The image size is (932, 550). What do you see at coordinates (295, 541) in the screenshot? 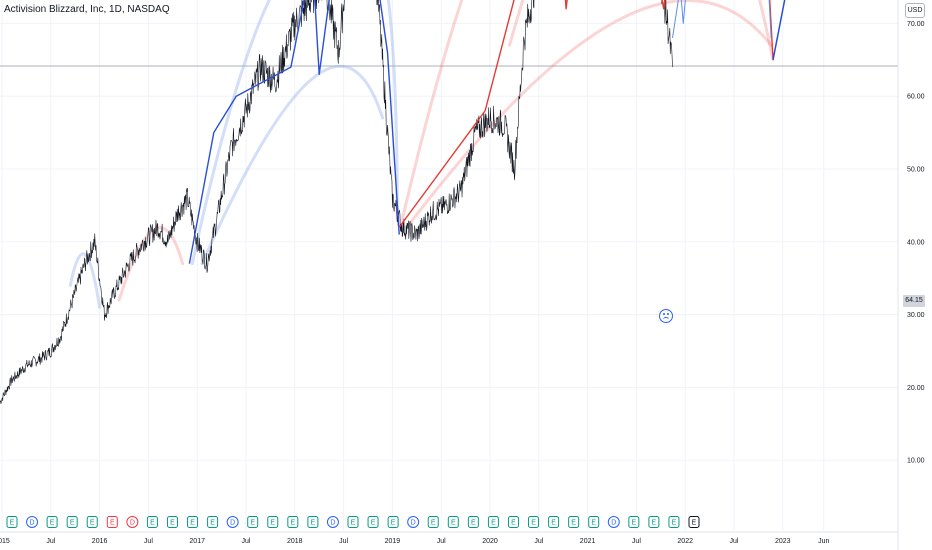
I see `time-tick-label: 2018` at bounding box center [295, 541].